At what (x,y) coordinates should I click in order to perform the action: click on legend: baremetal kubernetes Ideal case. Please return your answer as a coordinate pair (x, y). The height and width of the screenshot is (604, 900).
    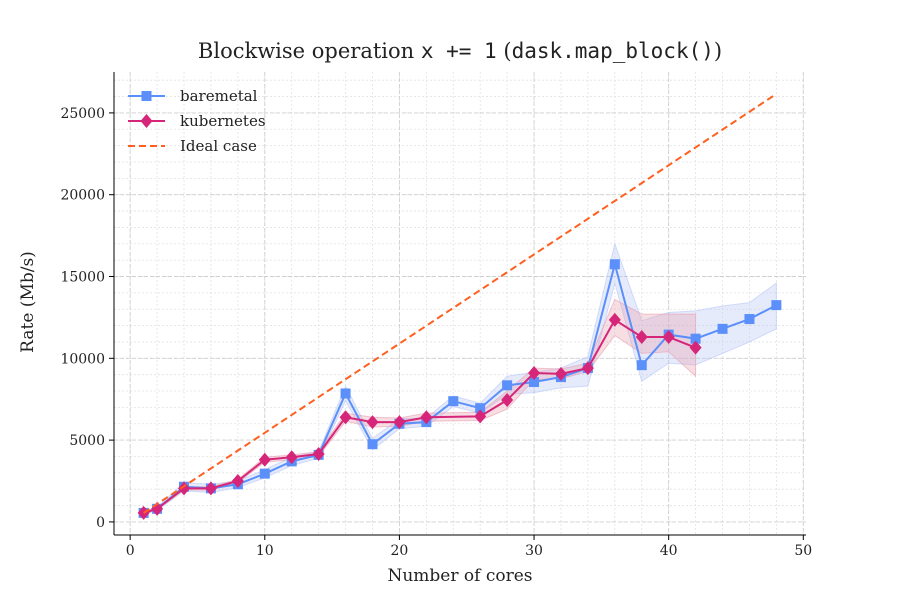
    Looking at the image, I should click on (197, 121).